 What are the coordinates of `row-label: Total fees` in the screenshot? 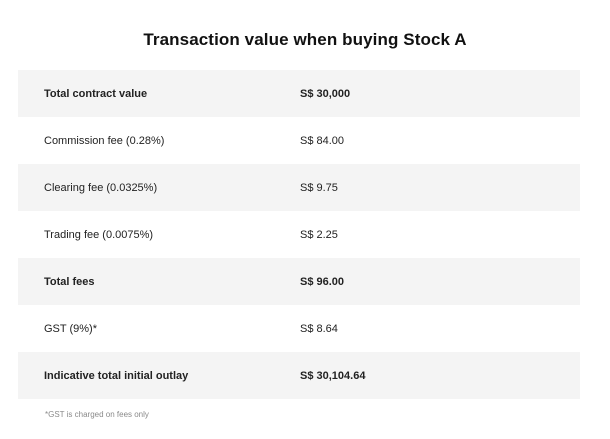 It's located at (69, 281).